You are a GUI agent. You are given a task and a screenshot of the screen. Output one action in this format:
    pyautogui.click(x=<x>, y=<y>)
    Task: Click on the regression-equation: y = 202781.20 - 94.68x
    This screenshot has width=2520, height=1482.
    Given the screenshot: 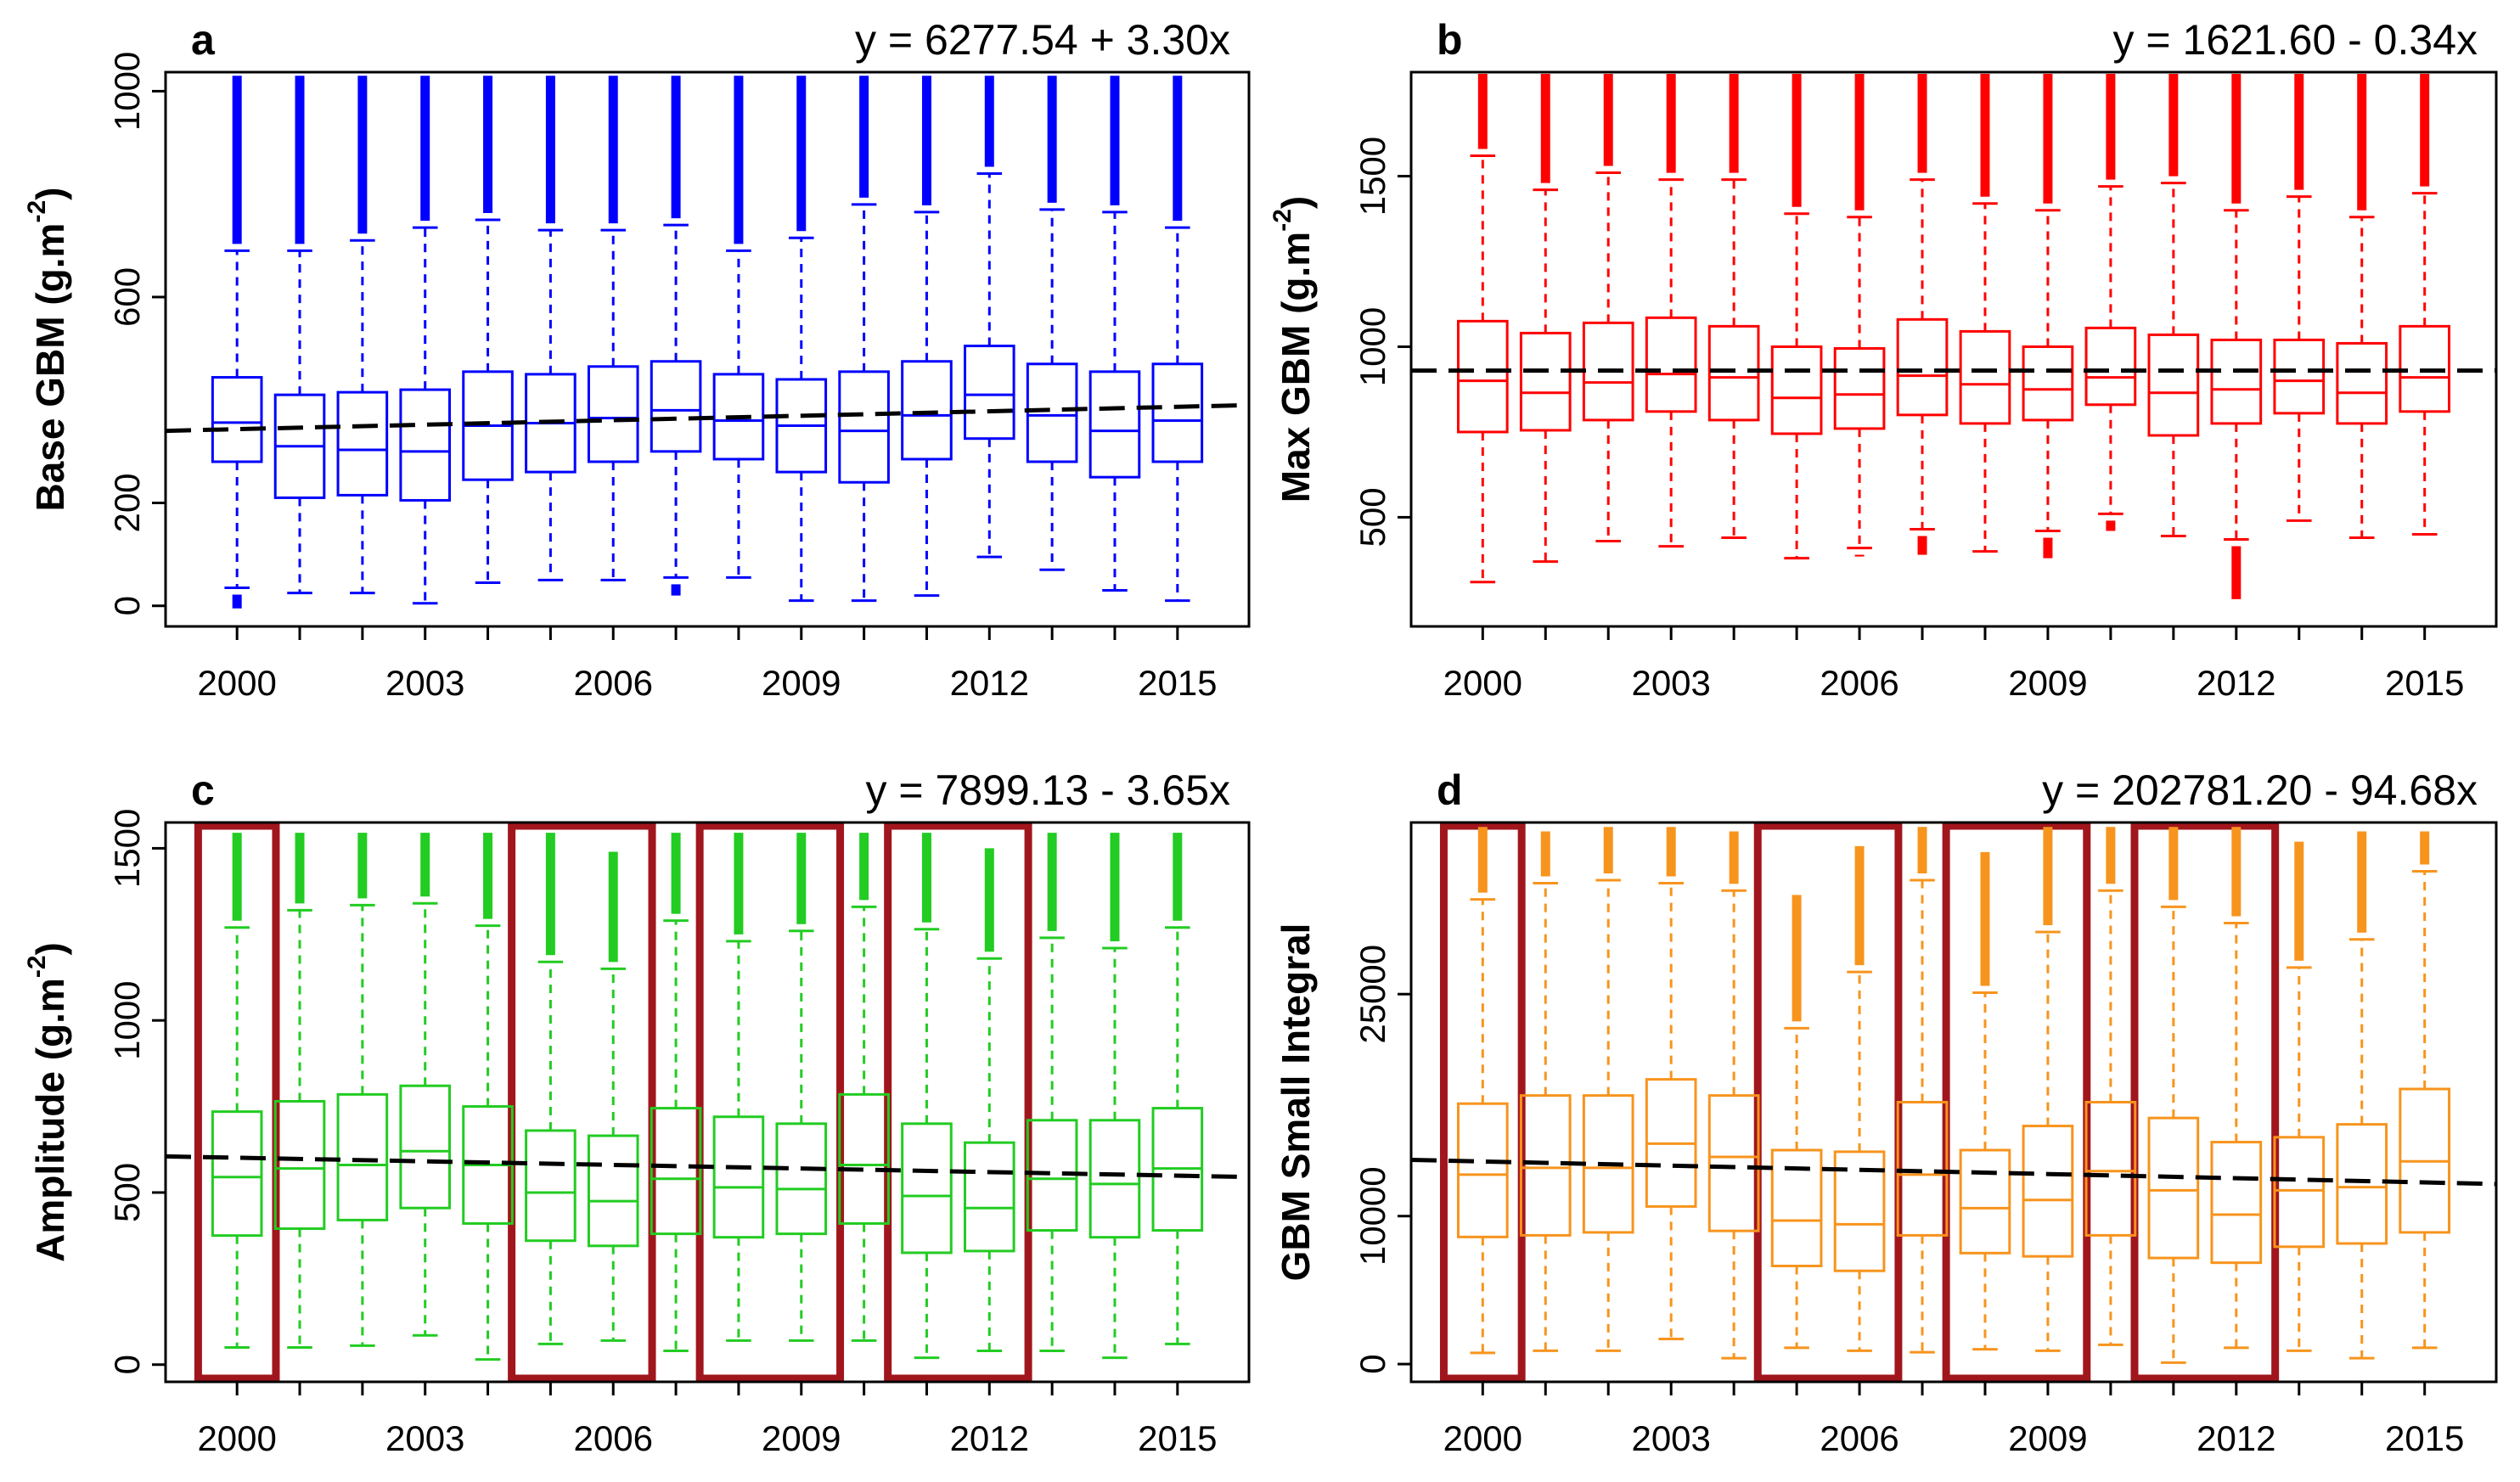 What is the action you would take?
    pyautogui.click(x=2260, y=790)
    